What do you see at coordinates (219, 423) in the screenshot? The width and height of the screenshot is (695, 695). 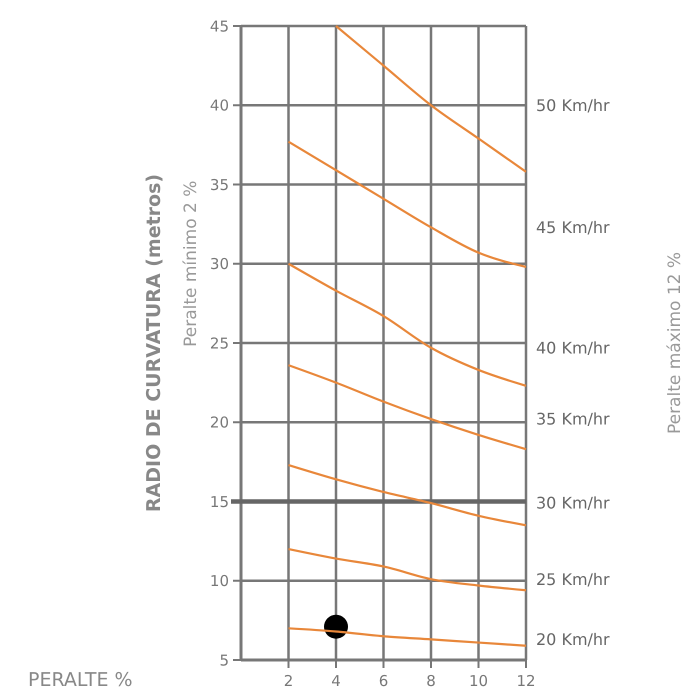 I see `y-tick-label: 20` at bounding box center [219, 423].